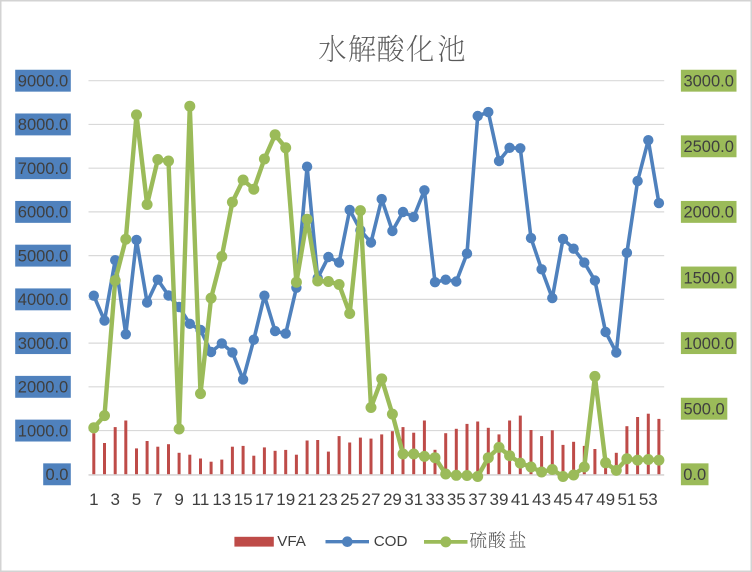 The width and height of the screenshot is (752, 572). What do you see at coordinates (648, 499) in the screenshot?
I see `svg-text: 53` at bounding box center [648, 499].